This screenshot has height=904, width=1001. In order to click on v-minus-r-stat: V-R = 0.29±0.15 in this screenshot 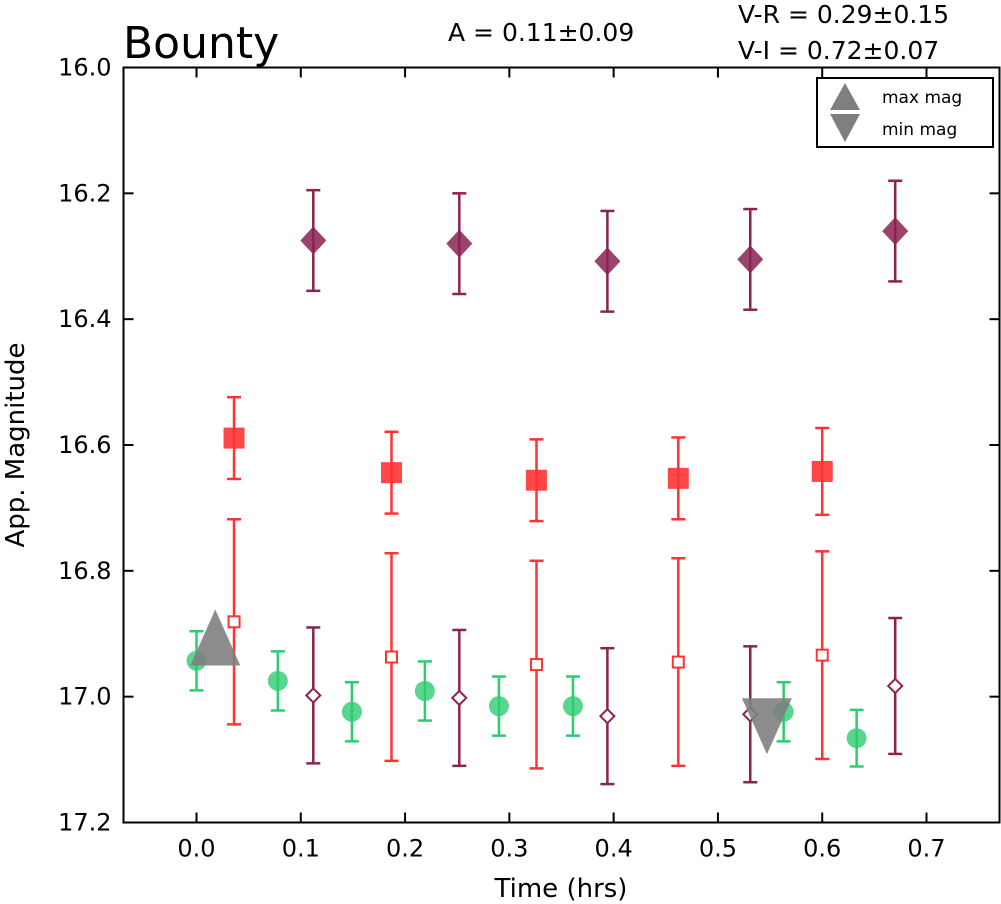, I will do `click(843, 14)`.